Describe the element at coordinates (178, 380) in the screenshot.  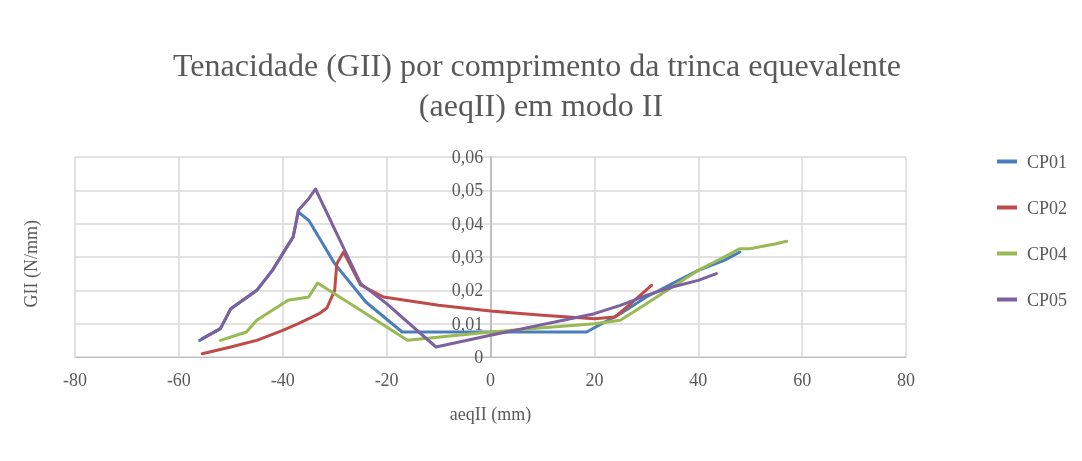
I see `x-tick-label: -60` at that location.